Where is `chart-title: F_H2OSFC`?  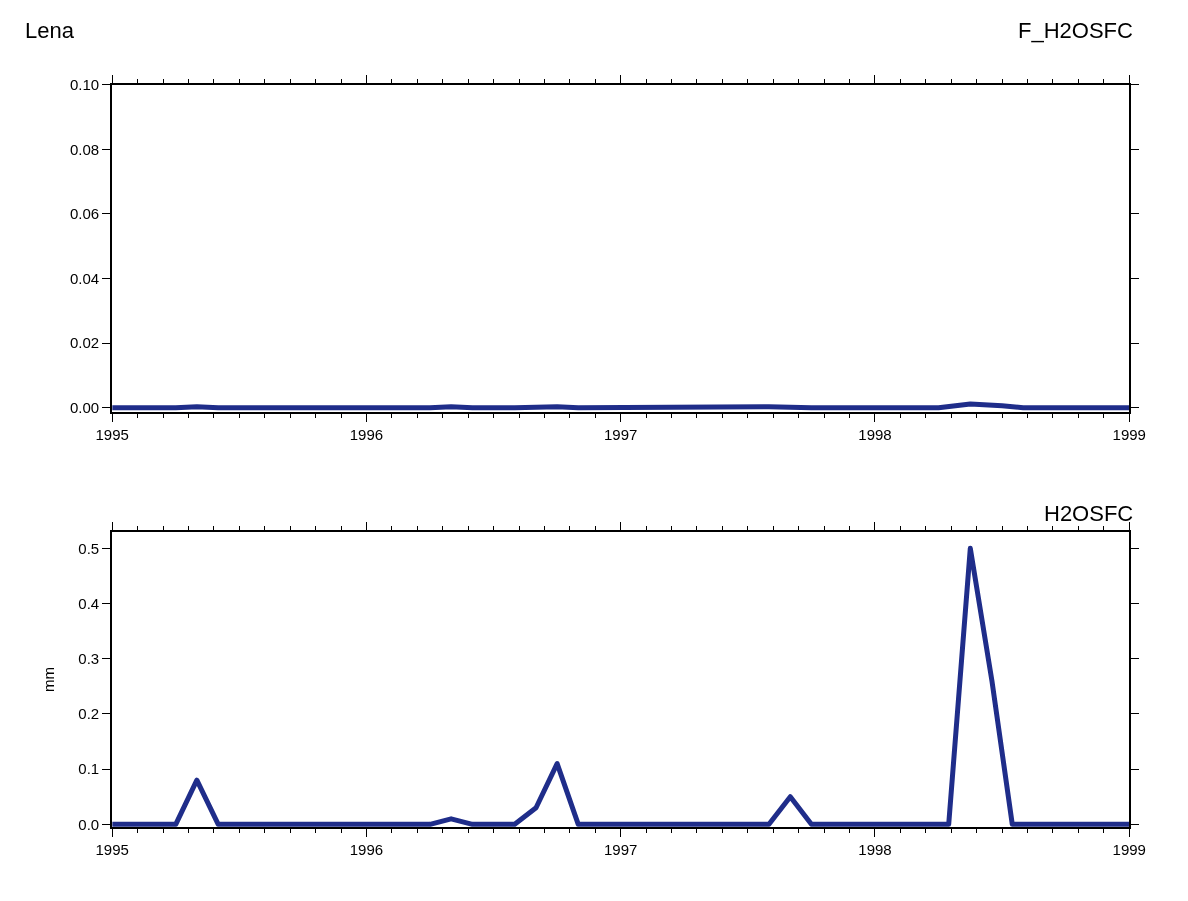
chart-title: F_H2OSFC is located at coordinates (1076, 30).